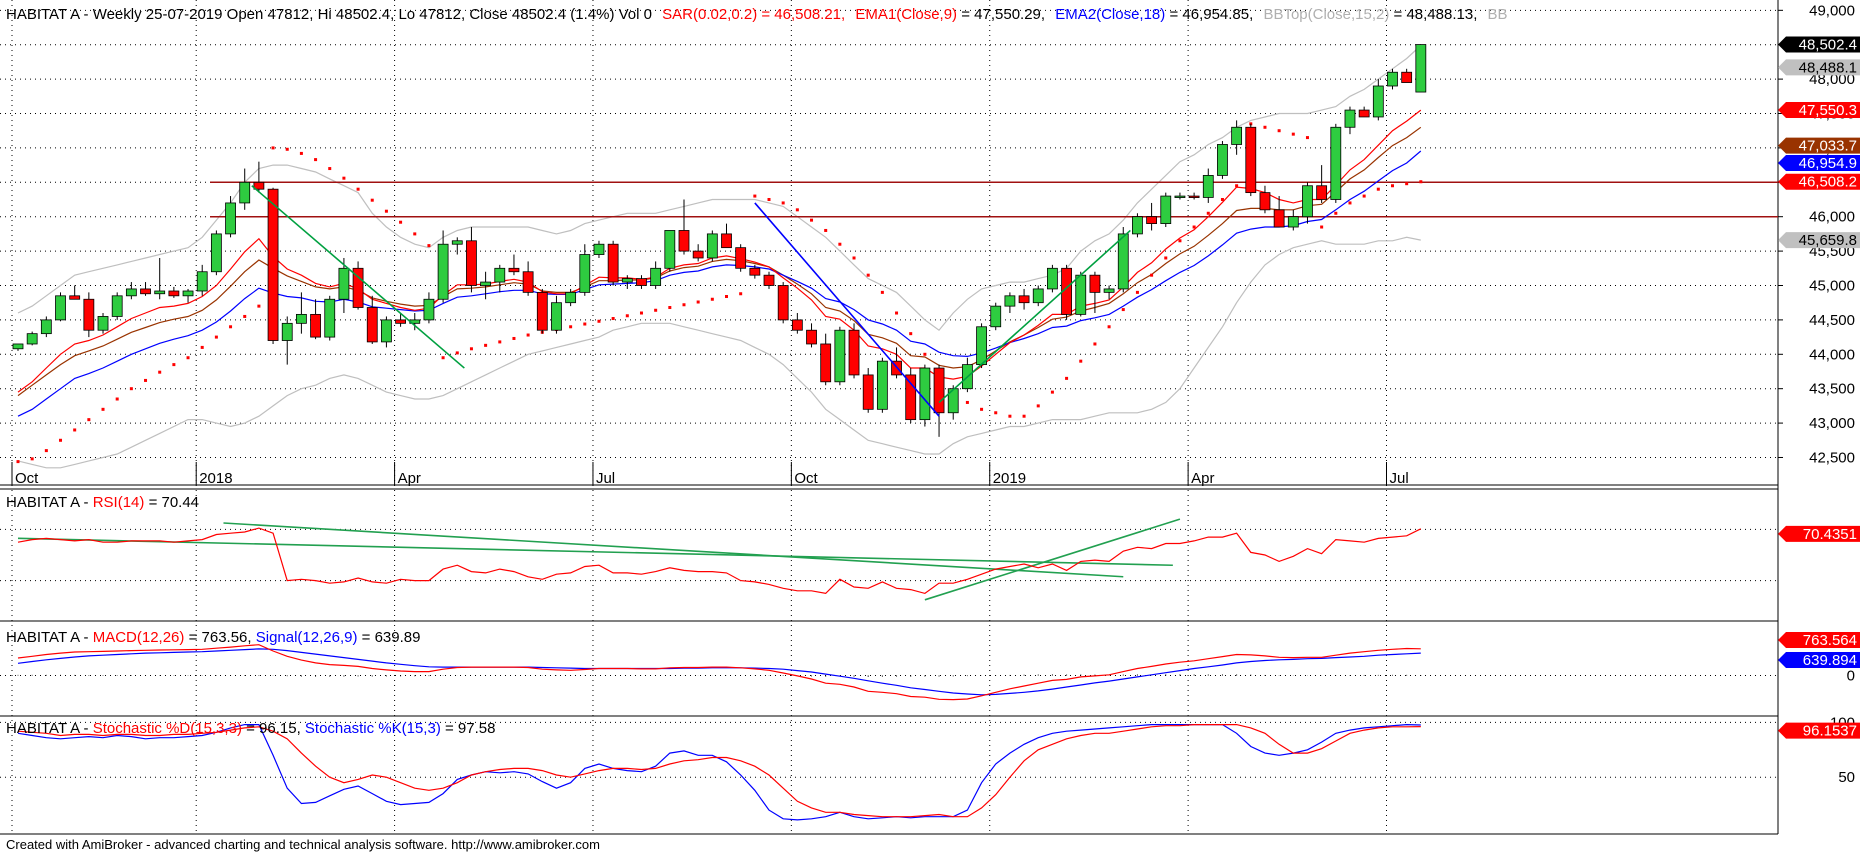 This screenshot has height=857, width=1860. Describe the element at coordinates (1828, 240) in the screenshot. I see `price-badge-label: 45,659.8` at that location.